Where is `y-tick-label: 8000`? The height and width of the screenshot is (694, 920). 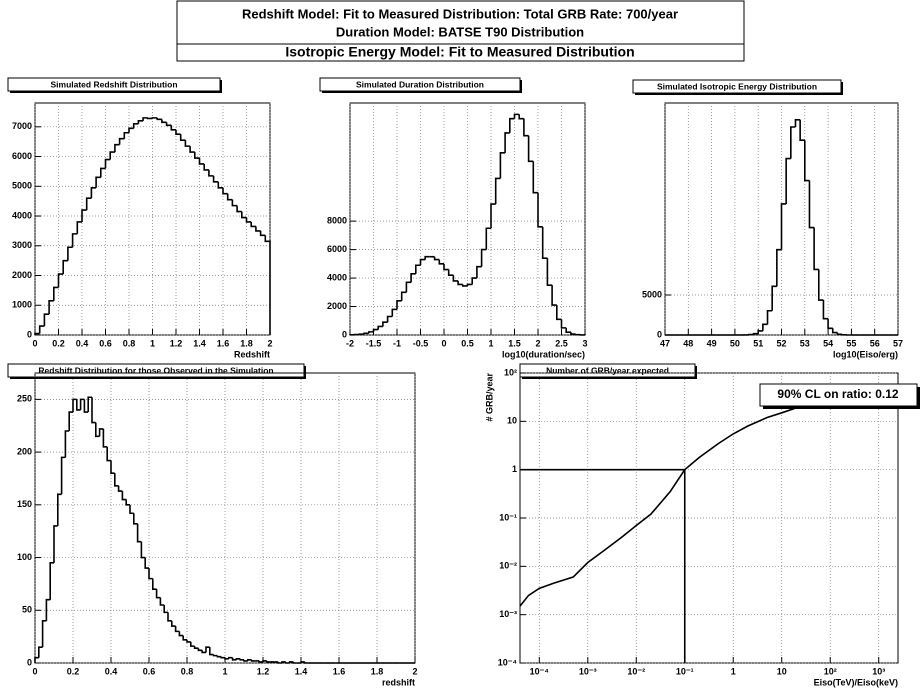
y-tick-label: 8000 is located at coordinates (337, 221).